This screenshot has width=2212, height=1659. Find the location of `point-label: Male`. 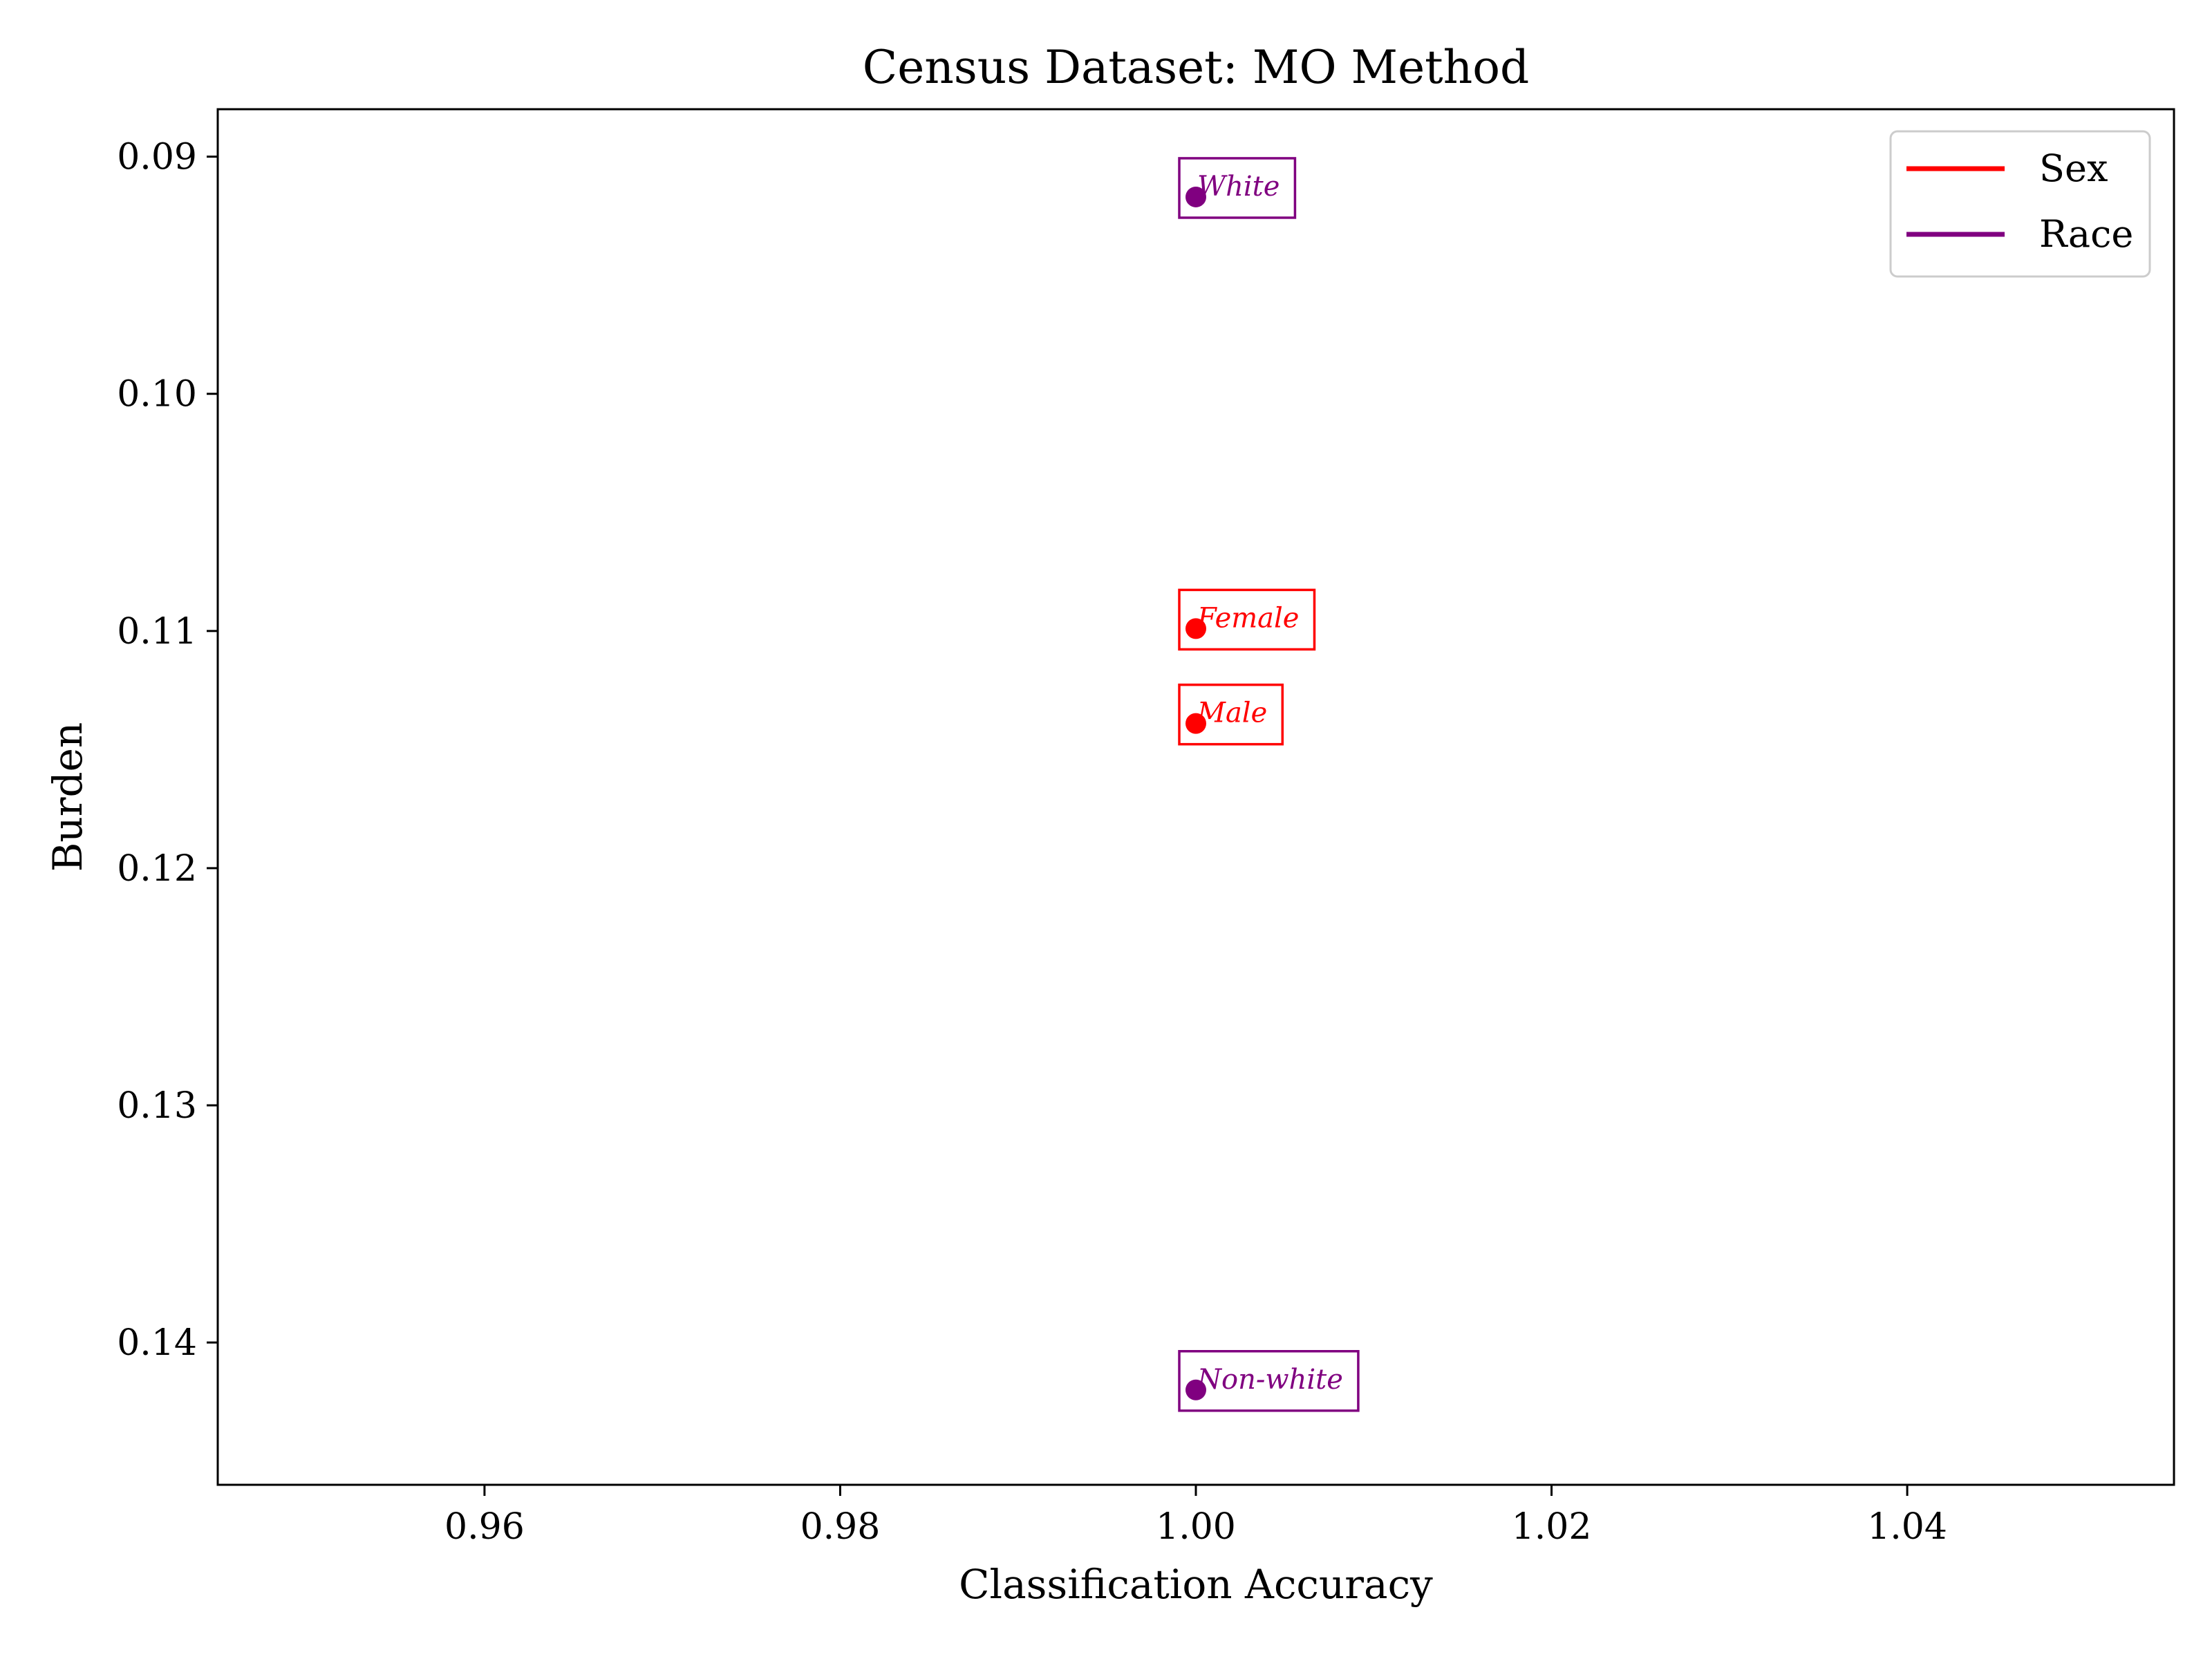

point-label: Male is located at coordinates (1232, 713).